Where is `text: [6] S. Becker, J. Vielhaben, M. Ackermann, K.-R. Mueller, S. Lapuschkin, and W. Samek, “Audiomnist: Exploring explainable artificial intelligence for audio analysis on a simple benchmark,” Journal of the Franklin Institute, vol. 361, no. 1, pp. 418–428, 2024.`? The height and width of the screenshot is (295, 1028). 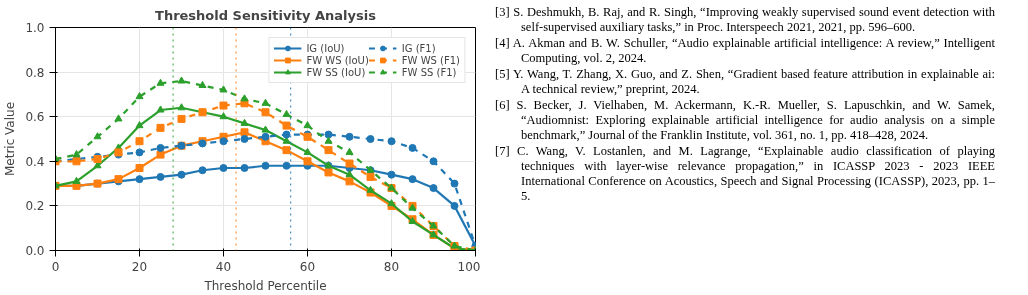 text: [6] S. Becker, J. Vielhaben, M. Ackermann, K.-R. Mueller, S. Lapuschkin, and W. Samek, “Audiomnist: Exploring explainable artificial intelligence for audio analysis on a simple benchmark,” Journal of the Franklin Institute, vol. 361, no. 1, pp. 418–428, 2024. is located at coordinates (745, 120).